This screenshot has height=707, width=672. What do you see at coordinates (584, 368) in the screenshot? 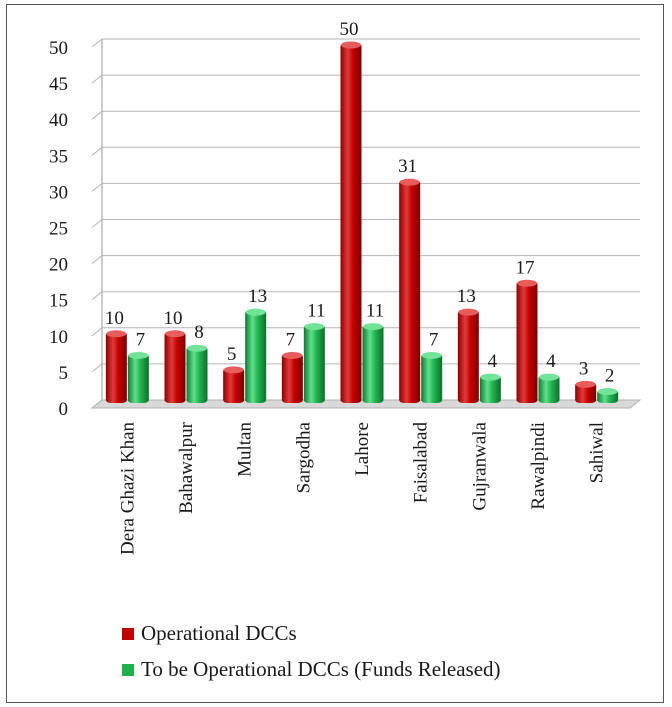
I see `data-label: 3` at bounding box center [584, 368].